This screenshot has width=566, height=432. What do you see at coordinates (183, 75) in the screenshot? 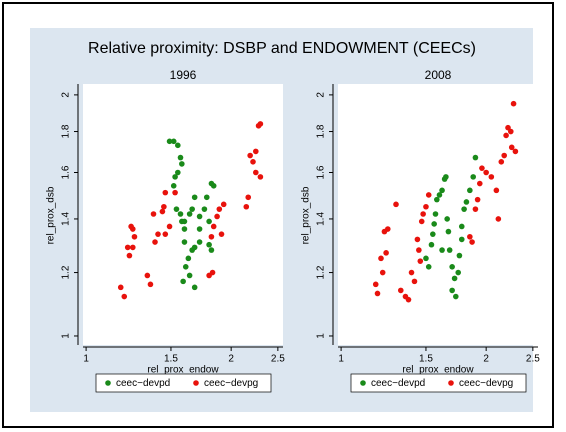
I see `panel-title: 1996` at bounding box center [183, 75].